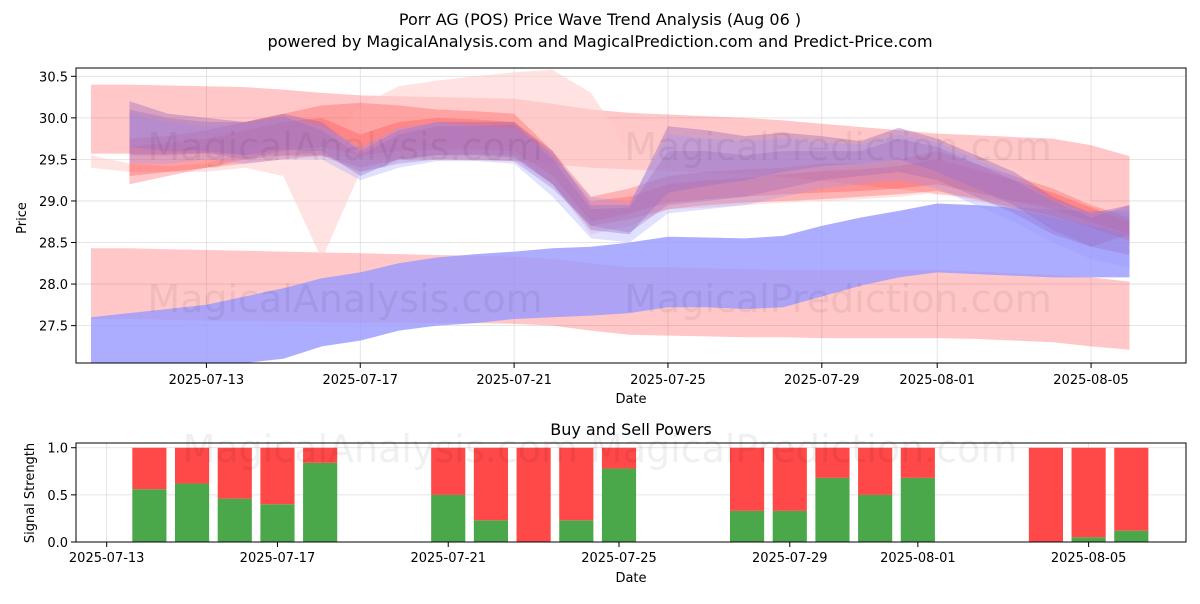  Describe the element at coordinates (668, 380) in the screenshot. I see `price-x-tick-label: 2025-07-25` at that location.